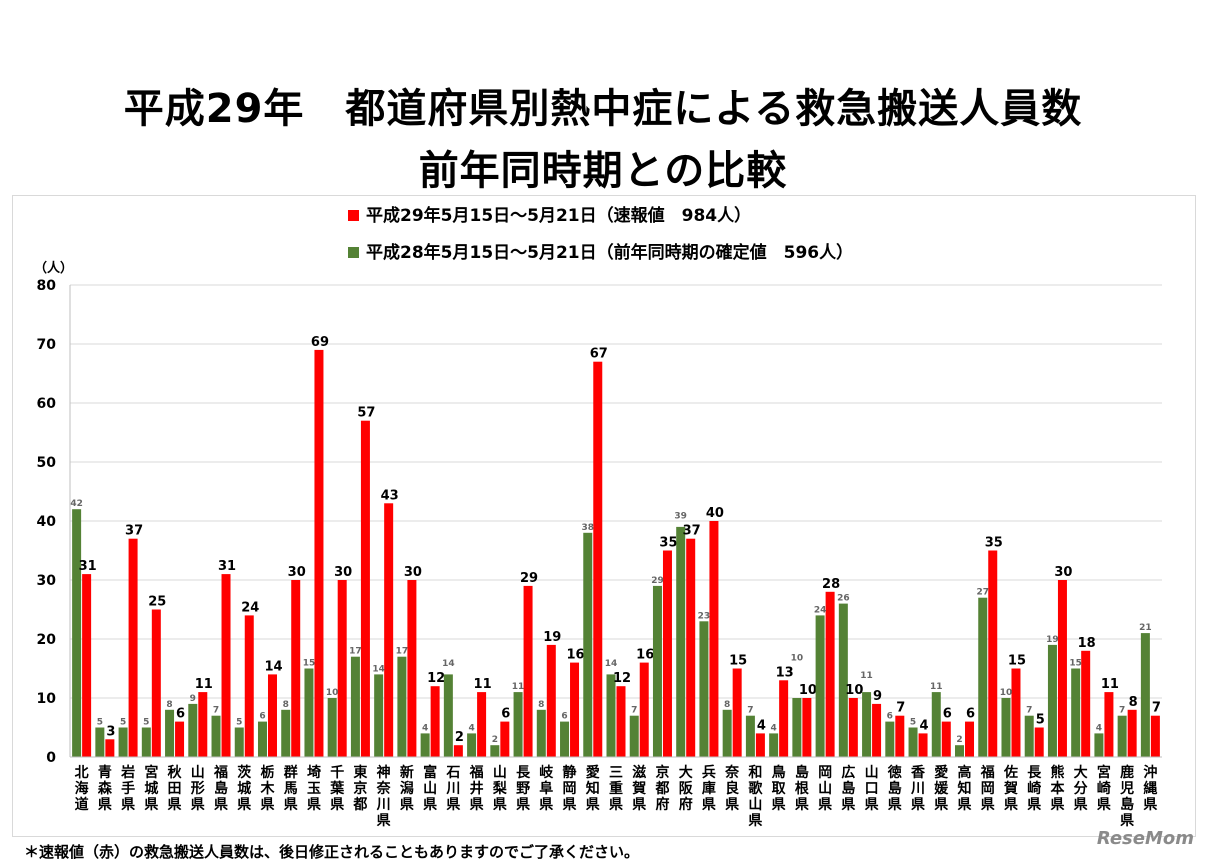 The height and width of the screenshot is (865, 1206). I want to click on data-label-current: 14, so click(273, 666).